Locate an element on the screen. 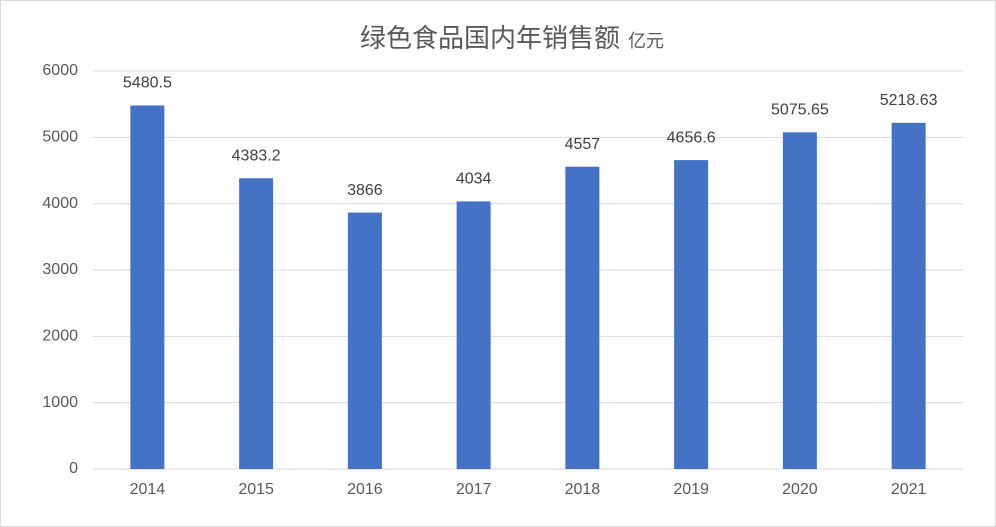 This screenshot has height=527, width=996. y-tick-label: 0 is located at coordinates (73, 468).